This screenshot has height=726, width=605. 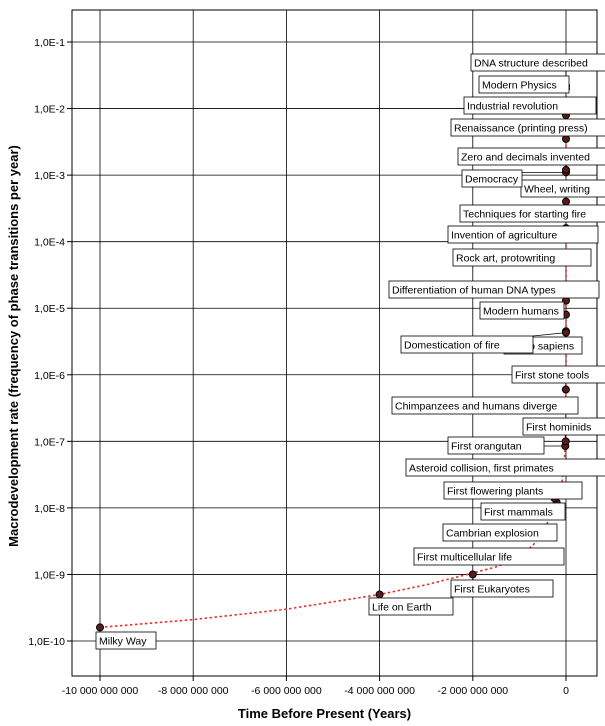 What do you see at coordinates (49, 509) in the screenshot?
I see `y-tick-label: 1,0E-8` at bounding box center [49, 509].